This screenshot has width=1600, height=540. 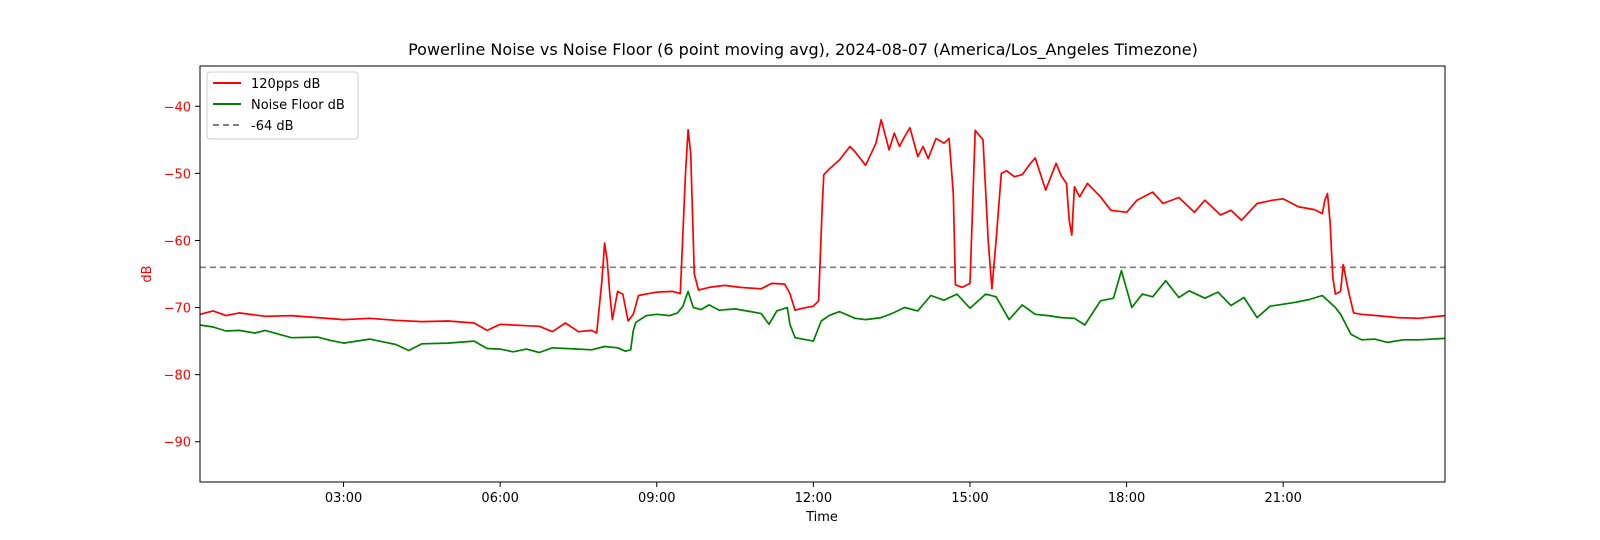 What do you see at coordinates (499, 498) in the screenshot?
I see `x-tick-label: 06:00` at bounding box center [499, 498].